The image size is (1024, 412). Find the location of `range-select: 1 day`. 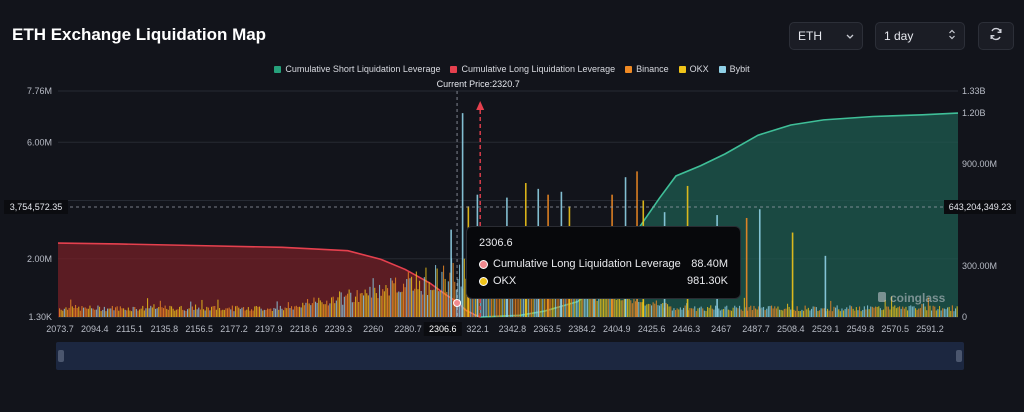

range-select: 1 day is located at coordinates (920, 36).